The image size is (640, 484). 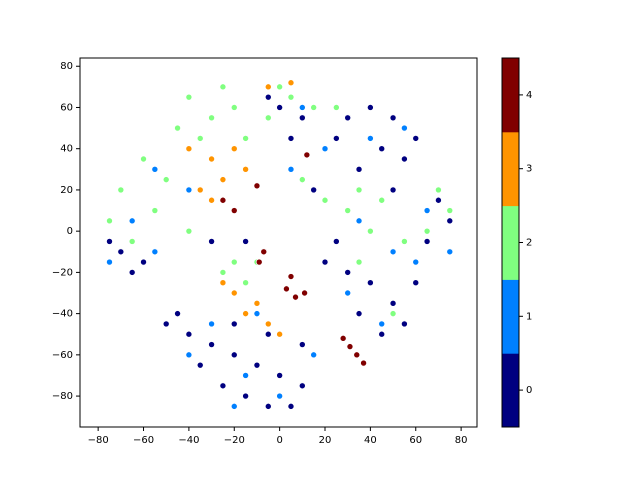 What do you see at coordinates (188, 440) in the screenshot?
I see `x-tick-label: −40` at bounding box center [188, 440].